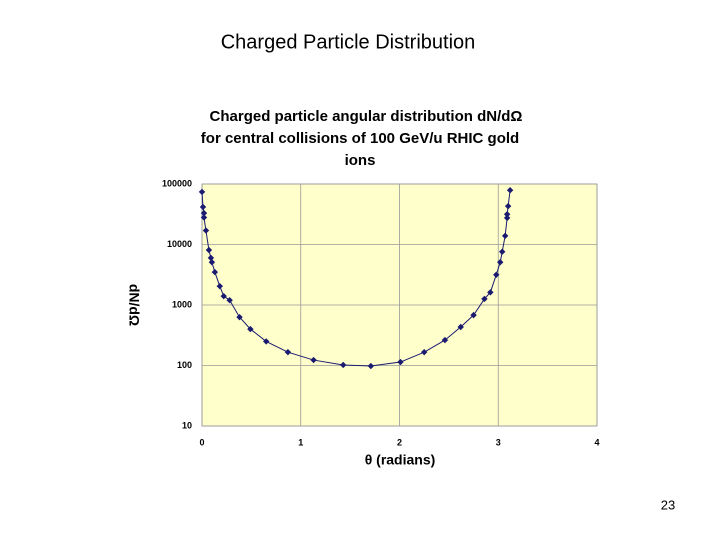  What do you see at coordinates (182, 304) in the screenshot?
I see `y-tick-label: 1000` at bounding box center [182, 304].